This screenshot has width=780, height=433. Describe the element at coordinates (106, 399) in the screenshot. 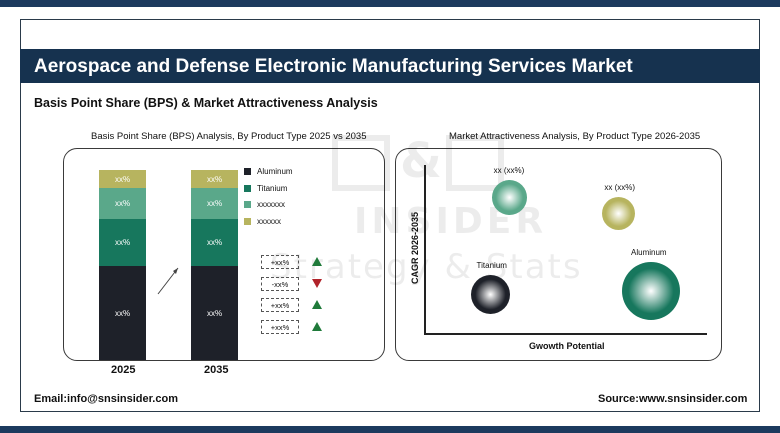

I see `footer-email: Email:info@snsinsider.com` at that location.